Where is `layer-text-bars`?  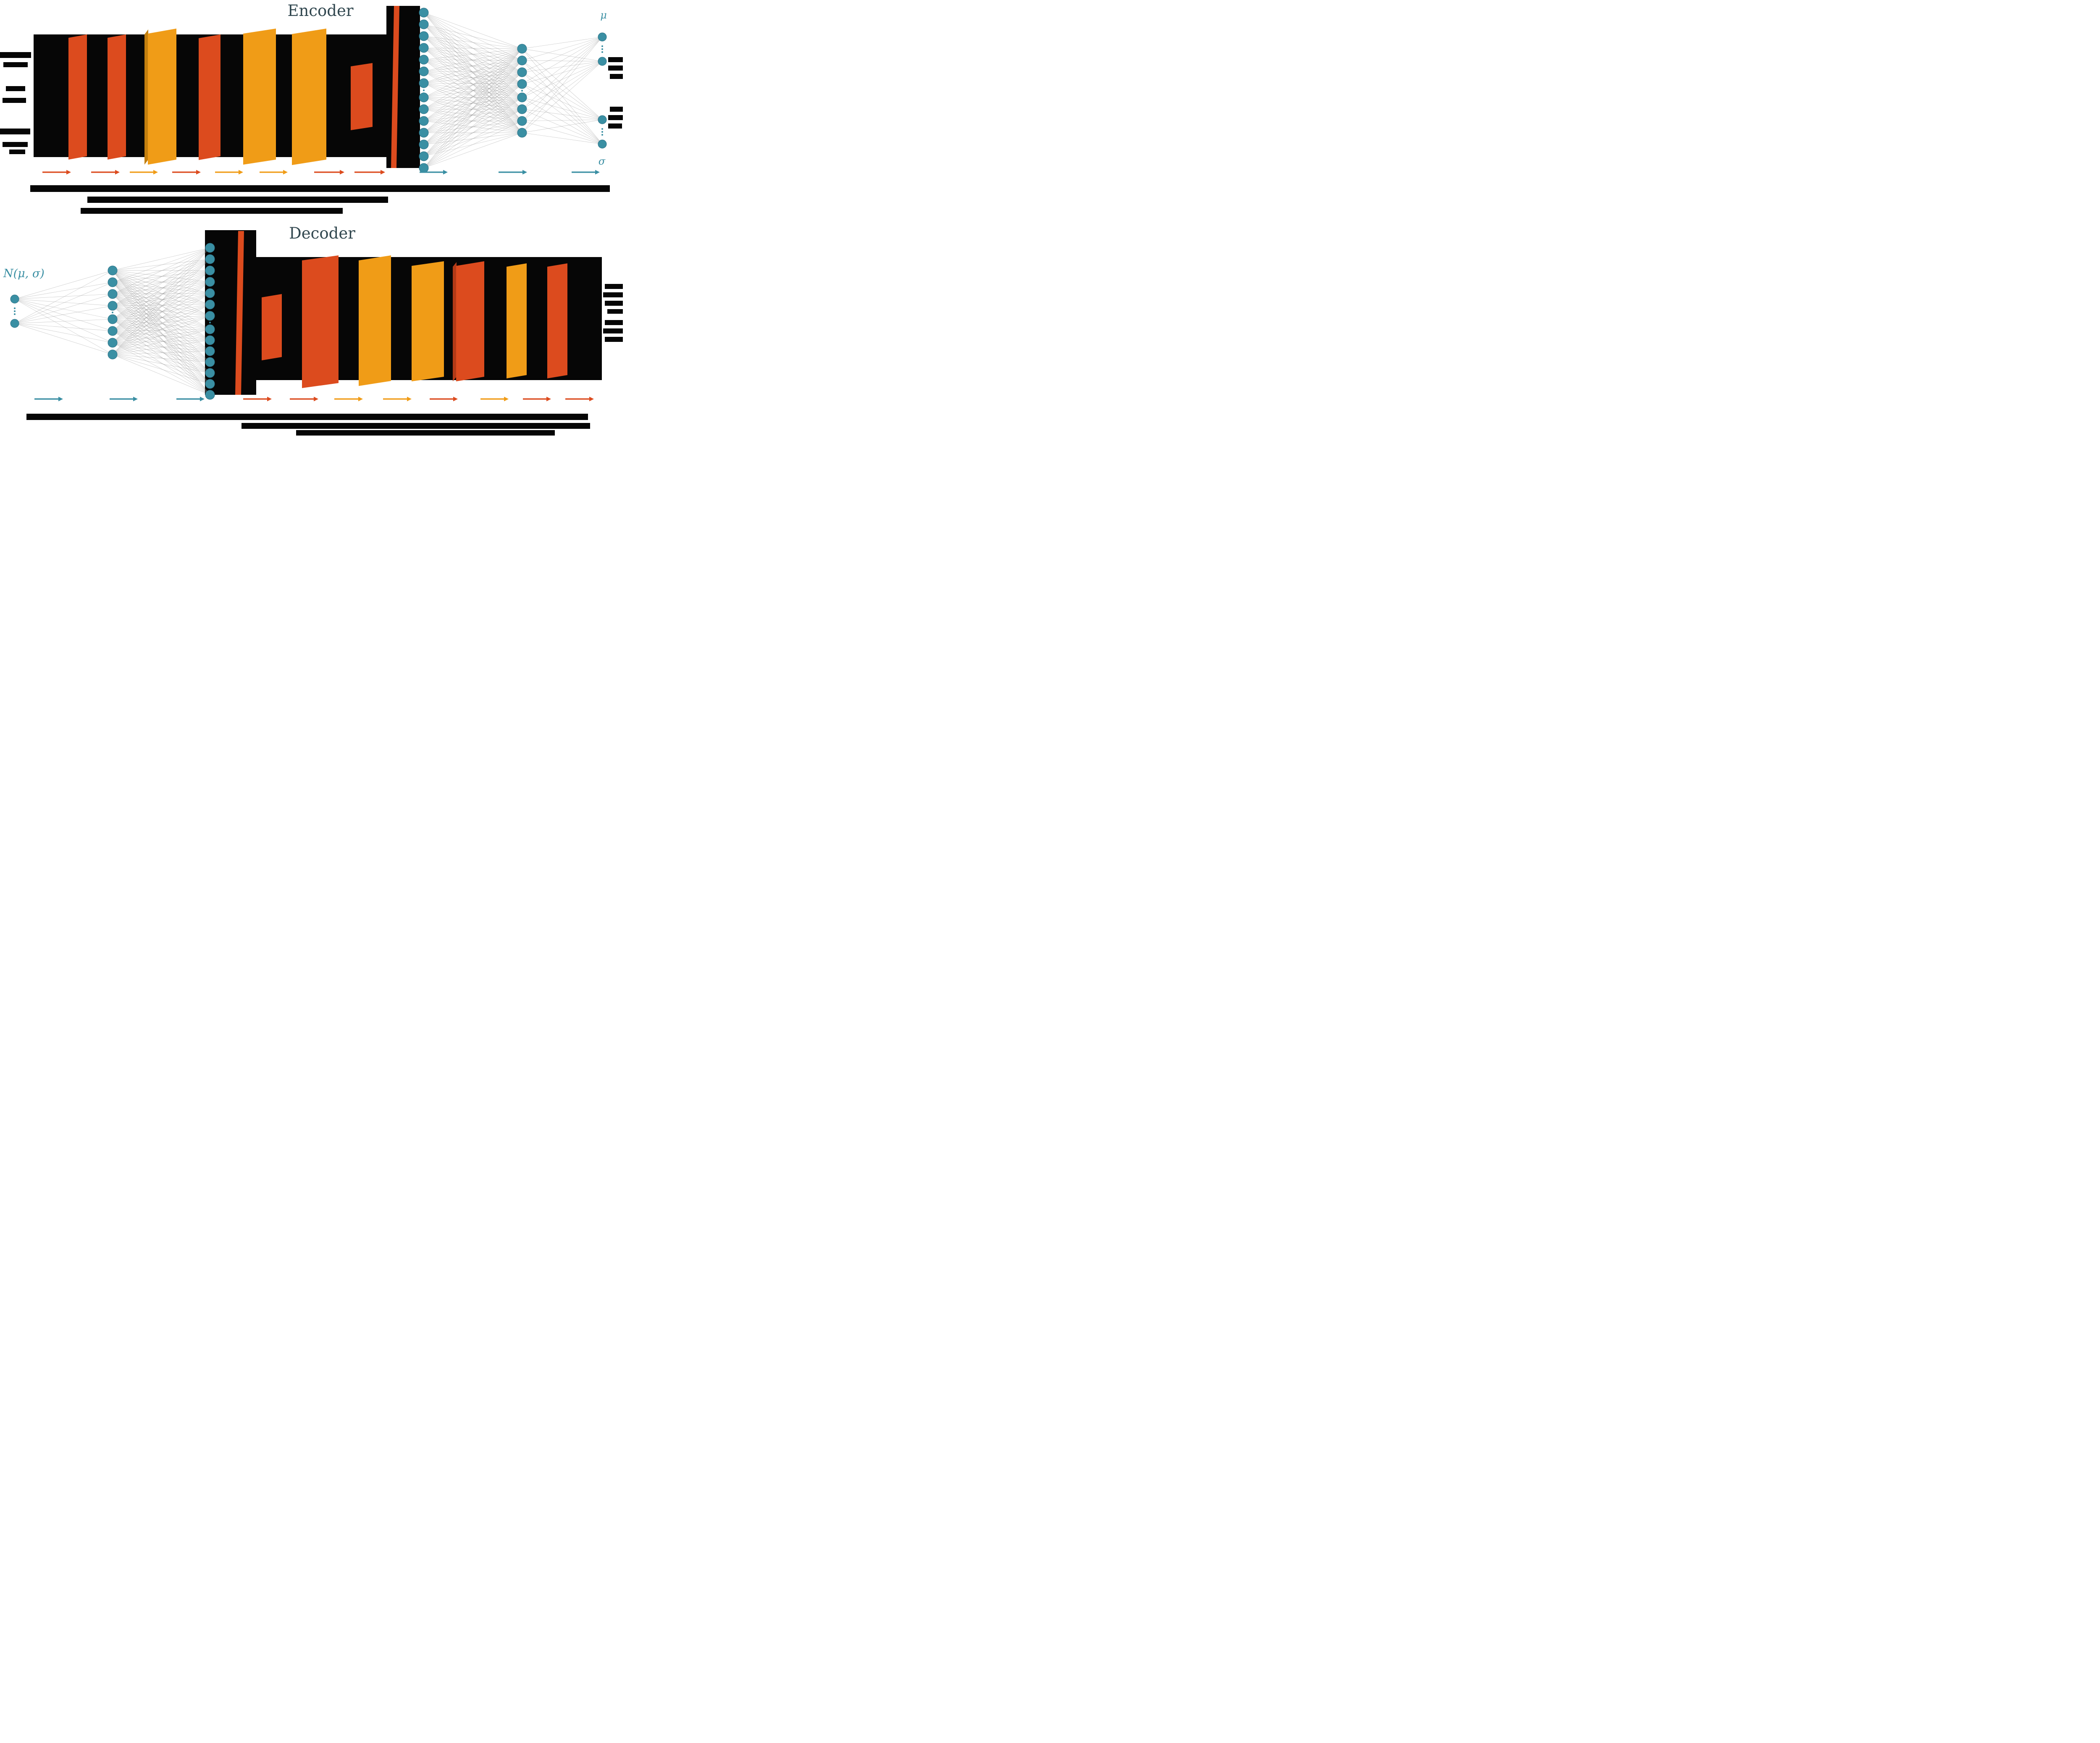 layer-text-bars is located at coordinates (311, 244).